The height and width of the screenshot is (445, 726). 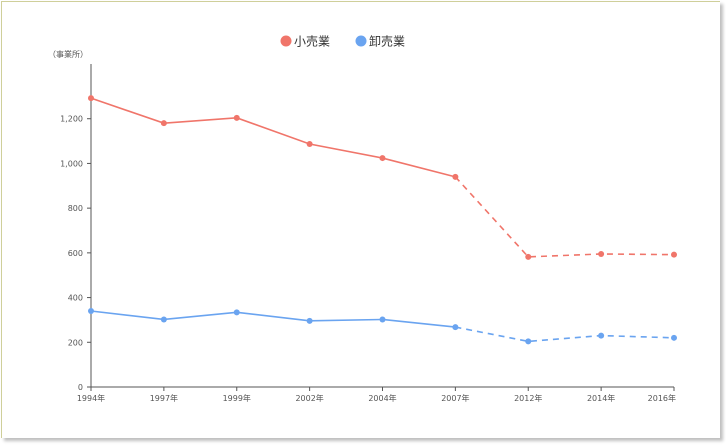 I want to click on y-tick-label: 600, so click(x=75, y=253).